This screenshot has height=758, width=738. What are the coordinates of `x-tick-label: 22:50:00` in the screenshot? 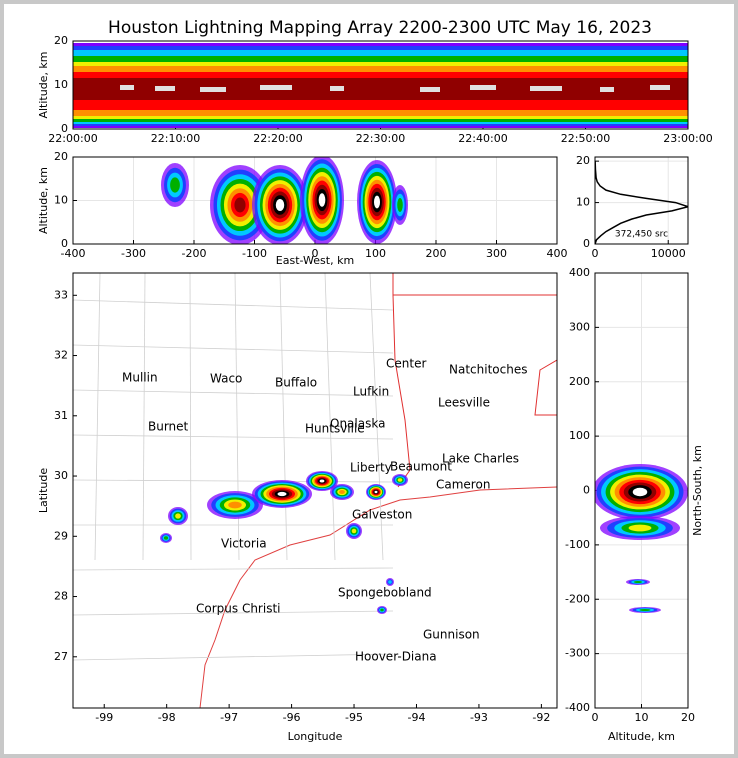 It's located at (585, 138).